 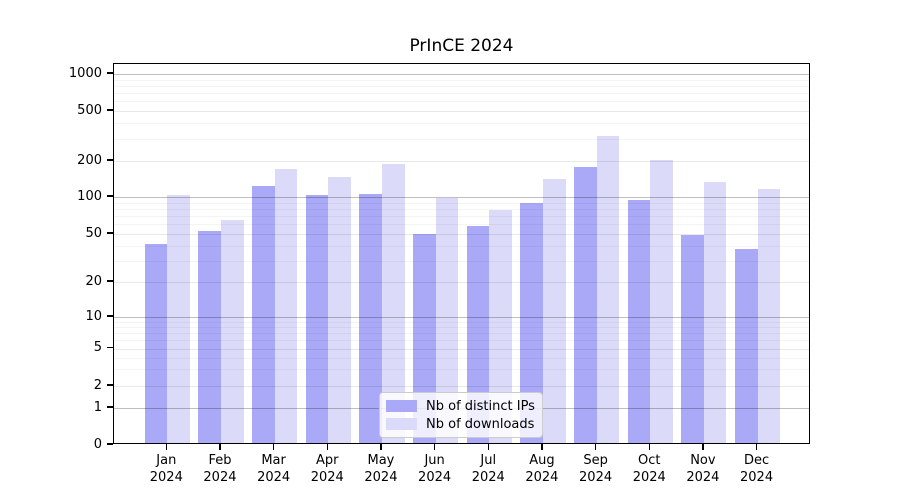 I want to click on x-tick-year-dec: 2024, so click(x=757, y=477).